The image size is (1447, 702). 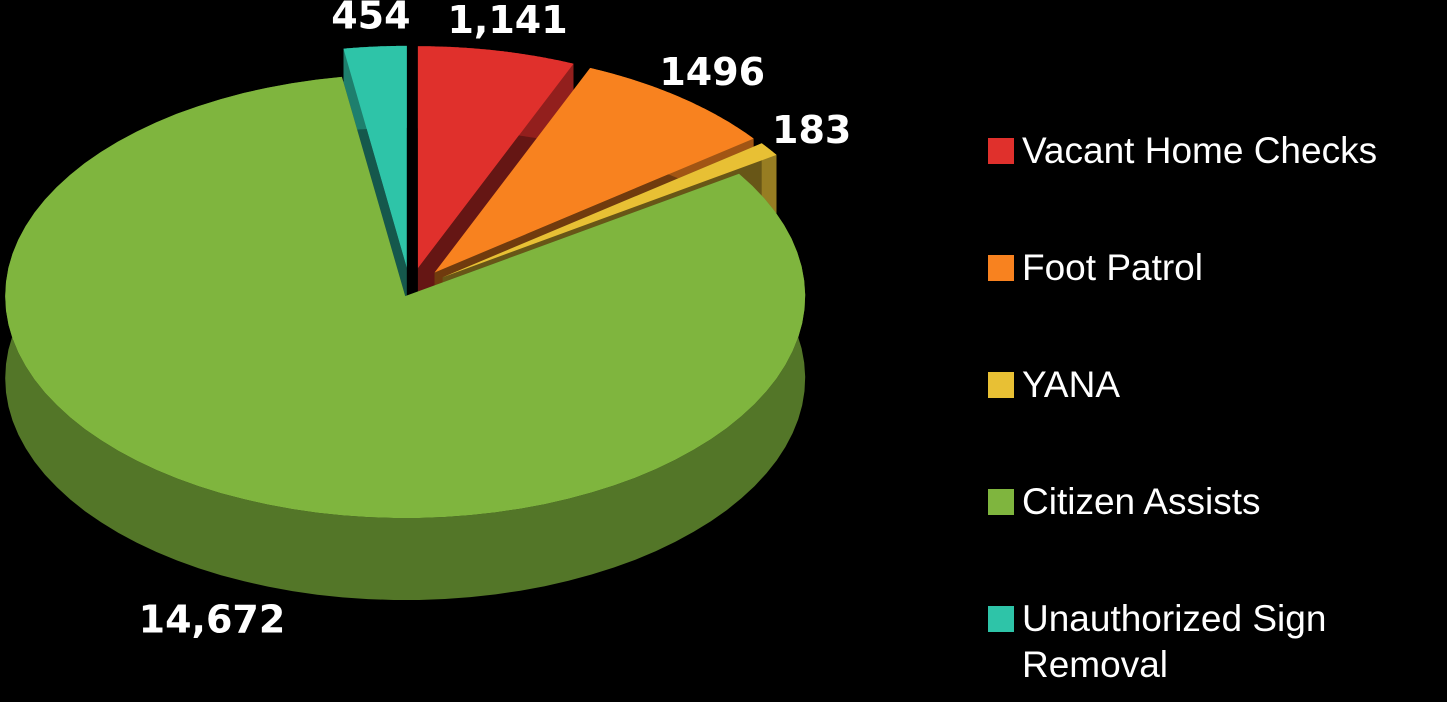 What do you see at coordinates (212, 620) in the screenshot?
I see `data-label: 14,672` at bounding box center [212, 620].